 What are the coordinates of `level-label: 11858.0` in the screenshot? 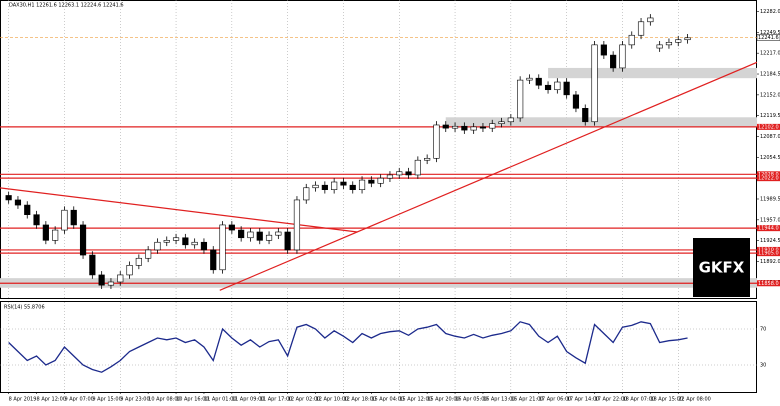 It's located at (768, 284).